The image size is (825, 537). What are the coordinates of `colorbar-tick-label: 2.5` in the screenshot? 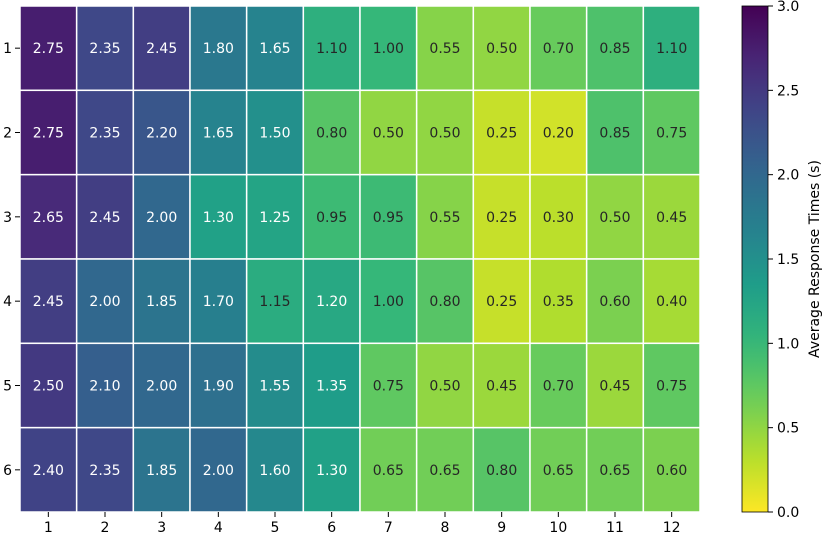 It's located at (788, 91).